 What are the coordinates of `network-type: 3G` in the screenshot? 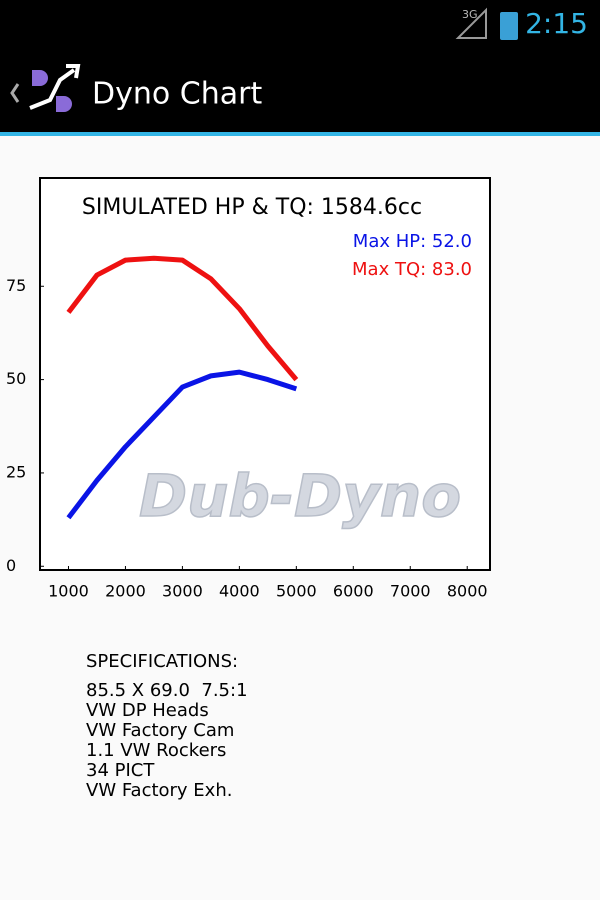 It's located at (470, 14).